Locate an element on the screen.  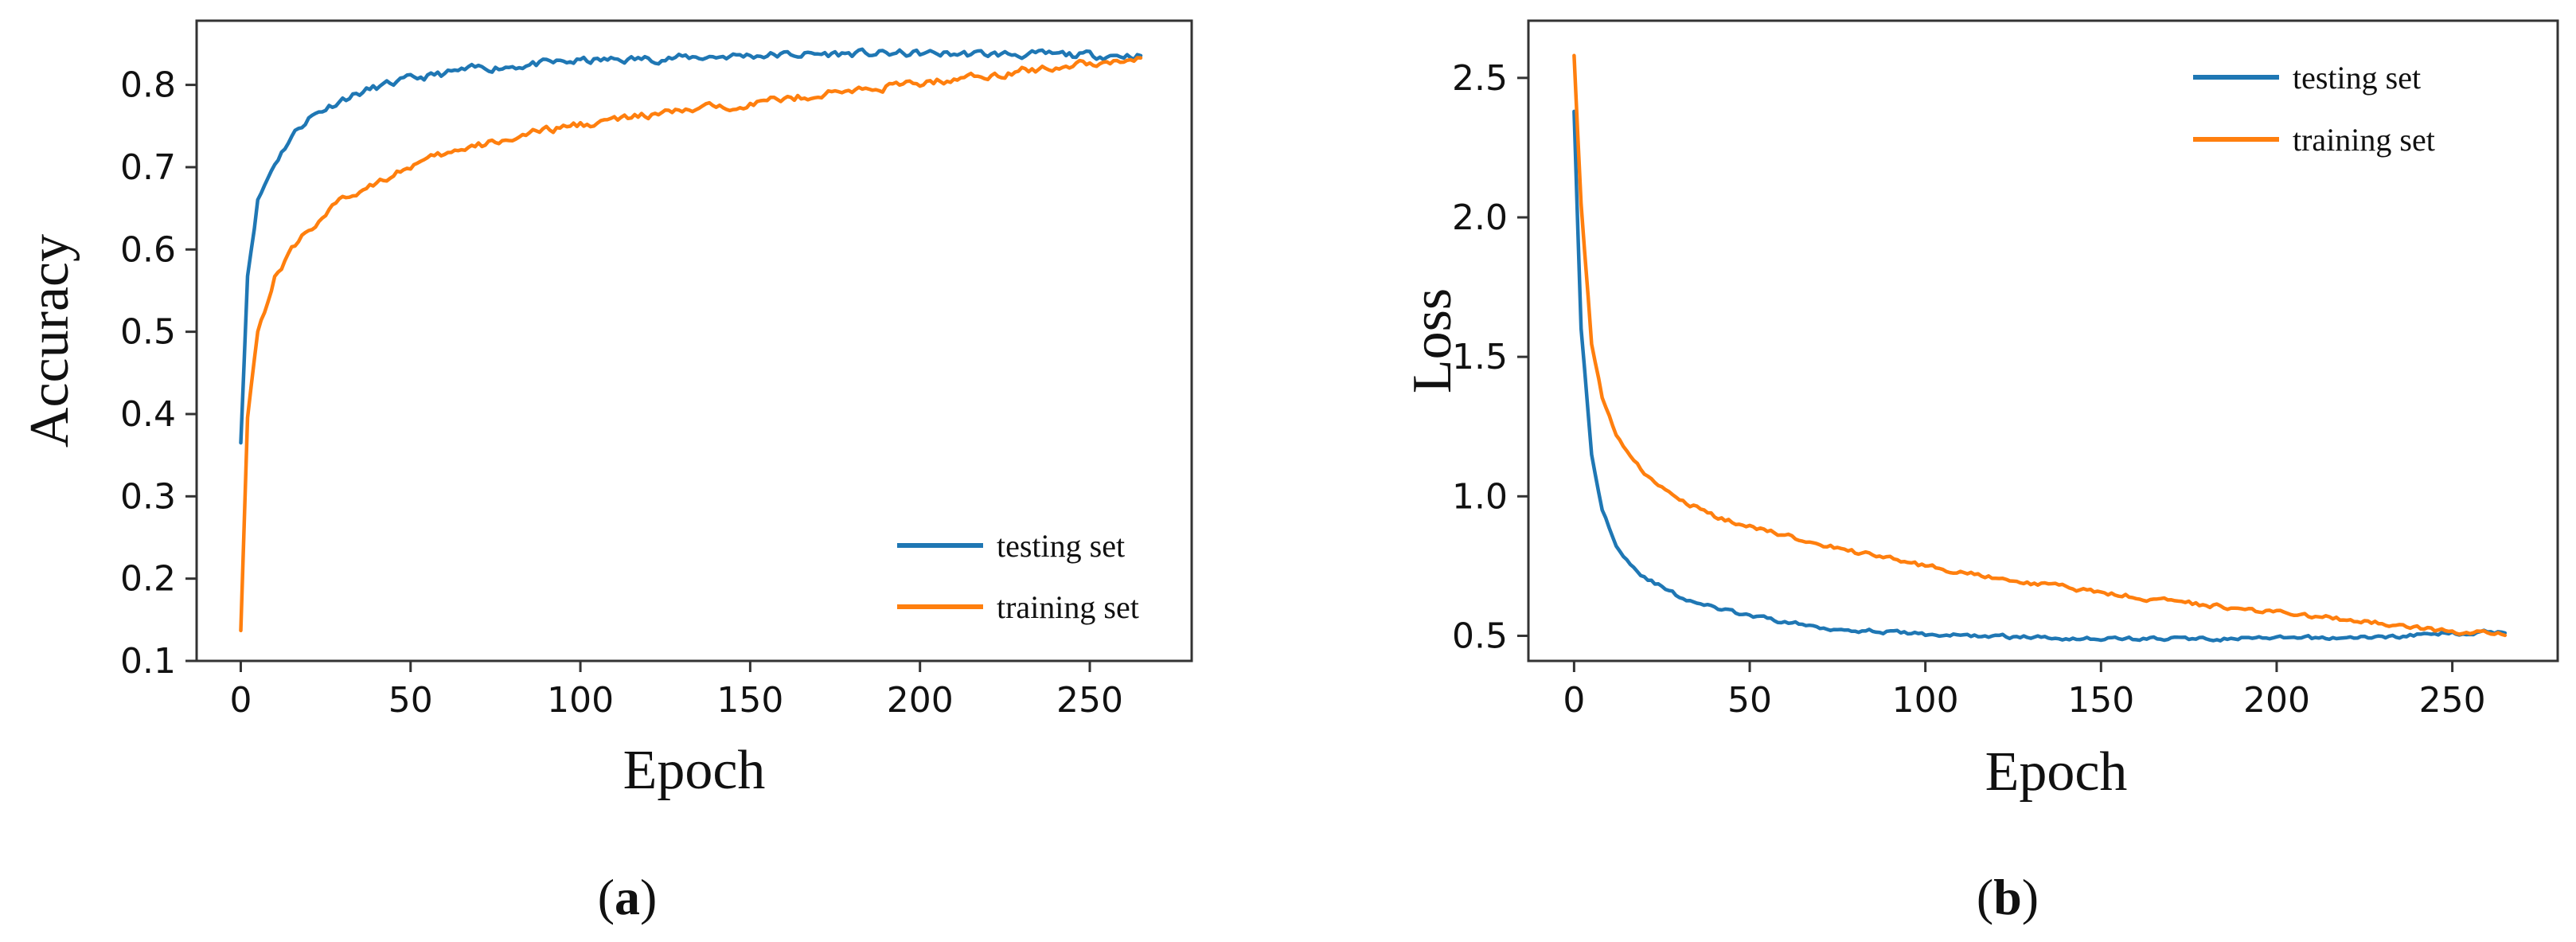
x-tick-label-a-0: 0 is located at coordinates (240, 700).